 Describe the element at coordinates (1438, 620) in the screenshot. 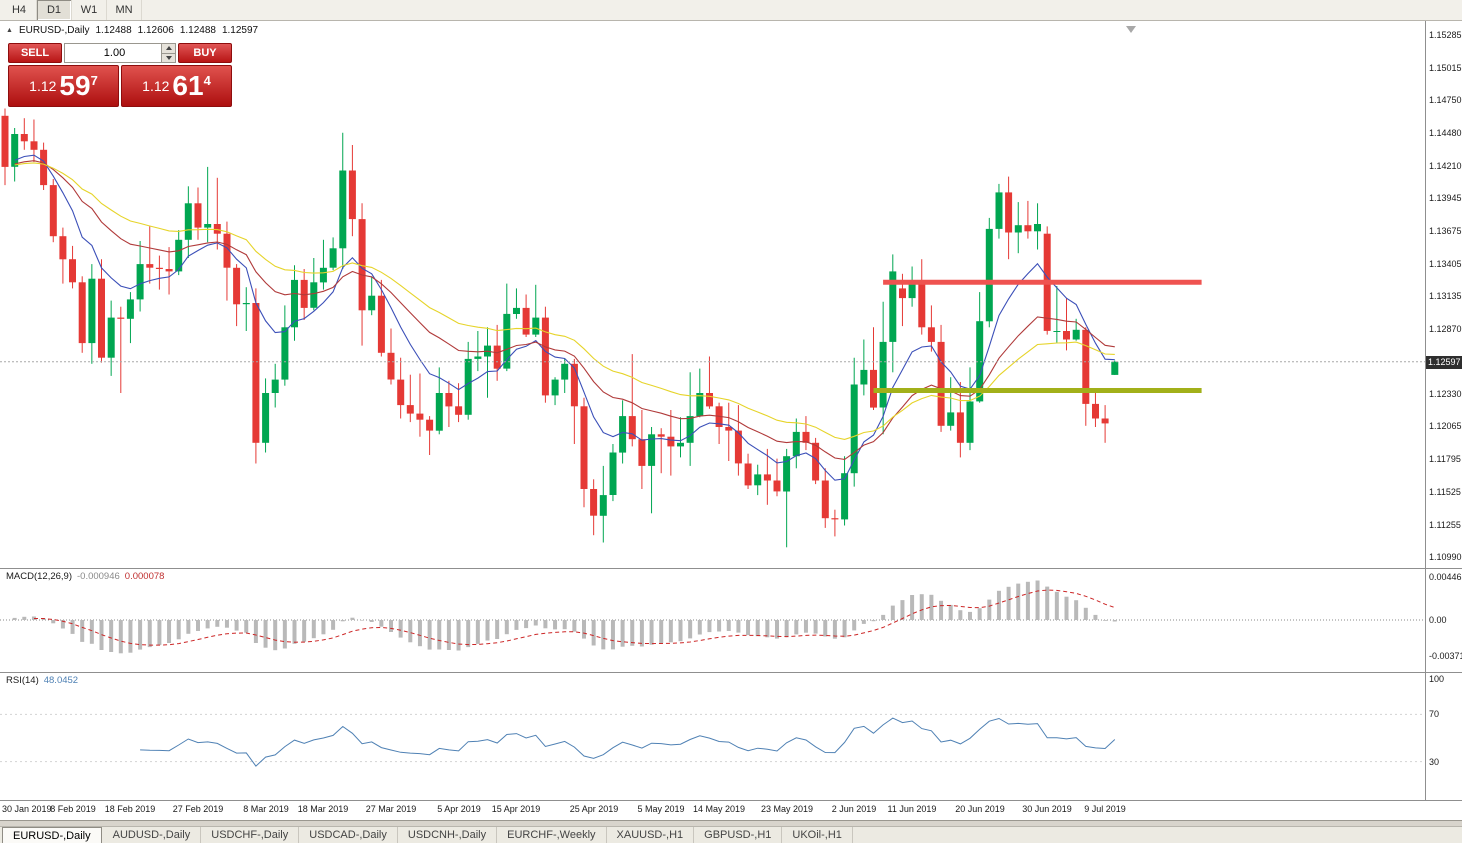

I see `macd-scale-label: 0.00` at that location.